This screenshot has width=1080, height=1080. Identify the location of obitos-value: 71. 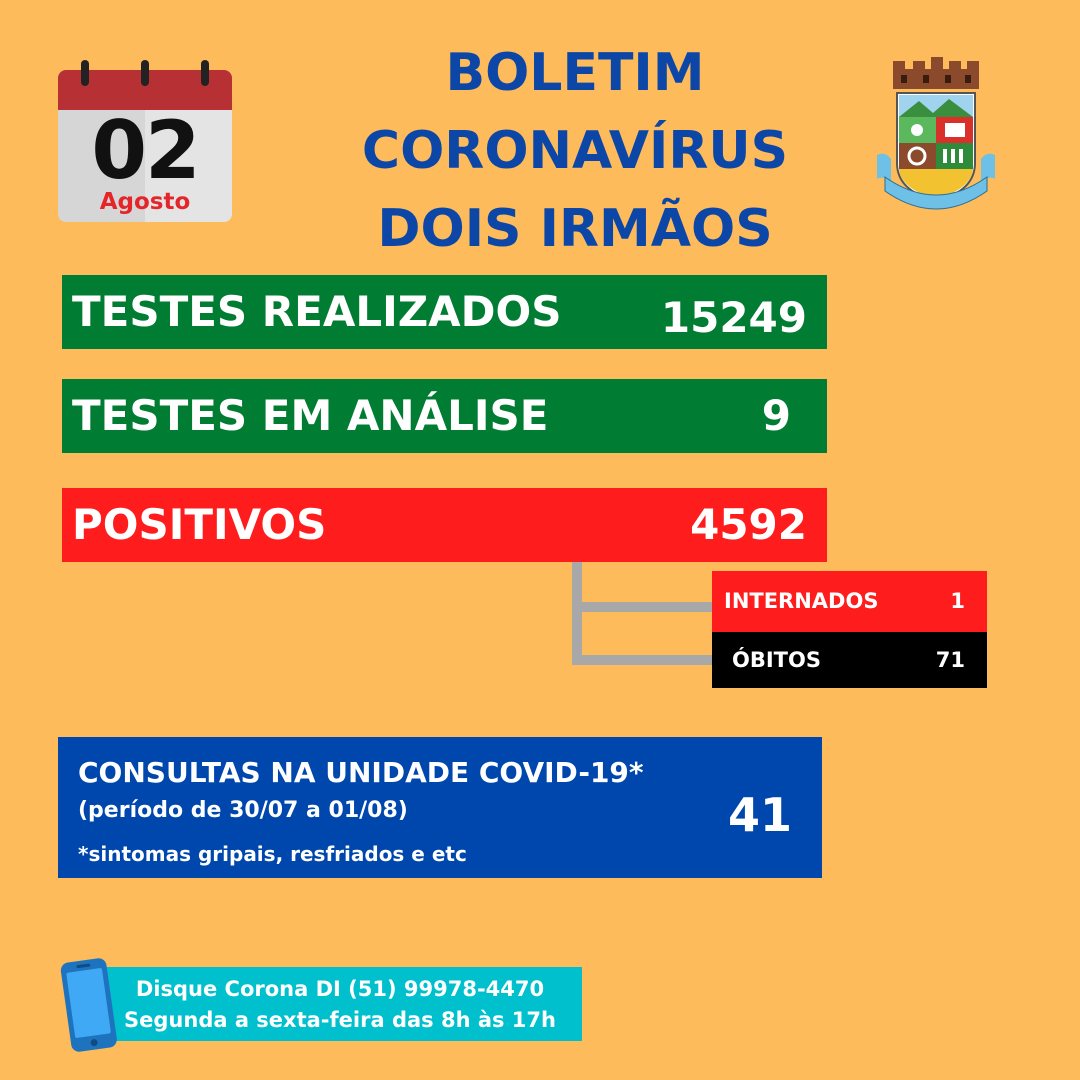
(950, 660).